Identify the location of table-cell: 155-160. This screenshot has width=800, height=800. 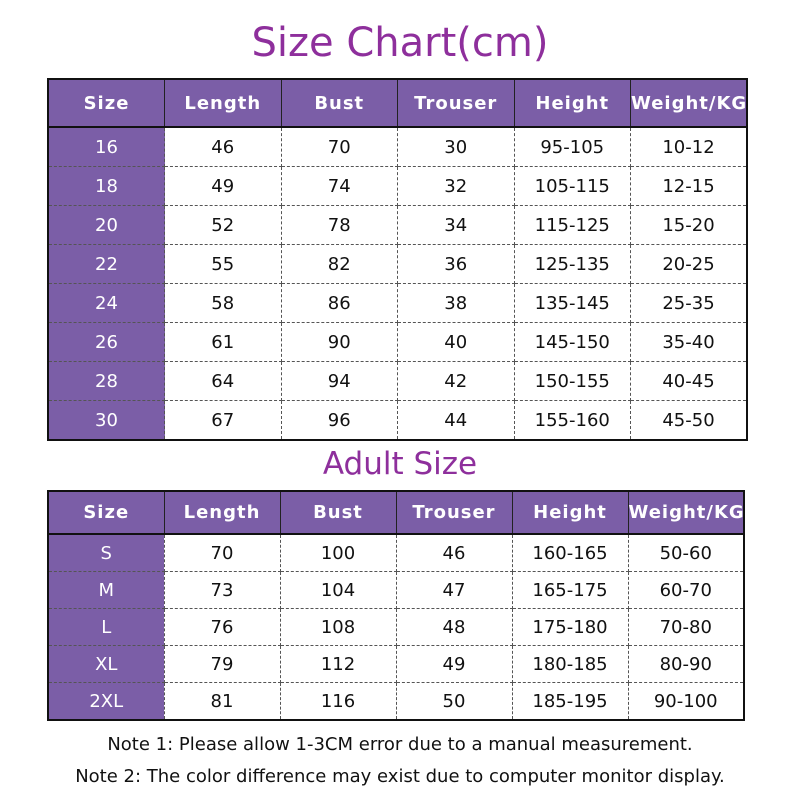
(572, 420).